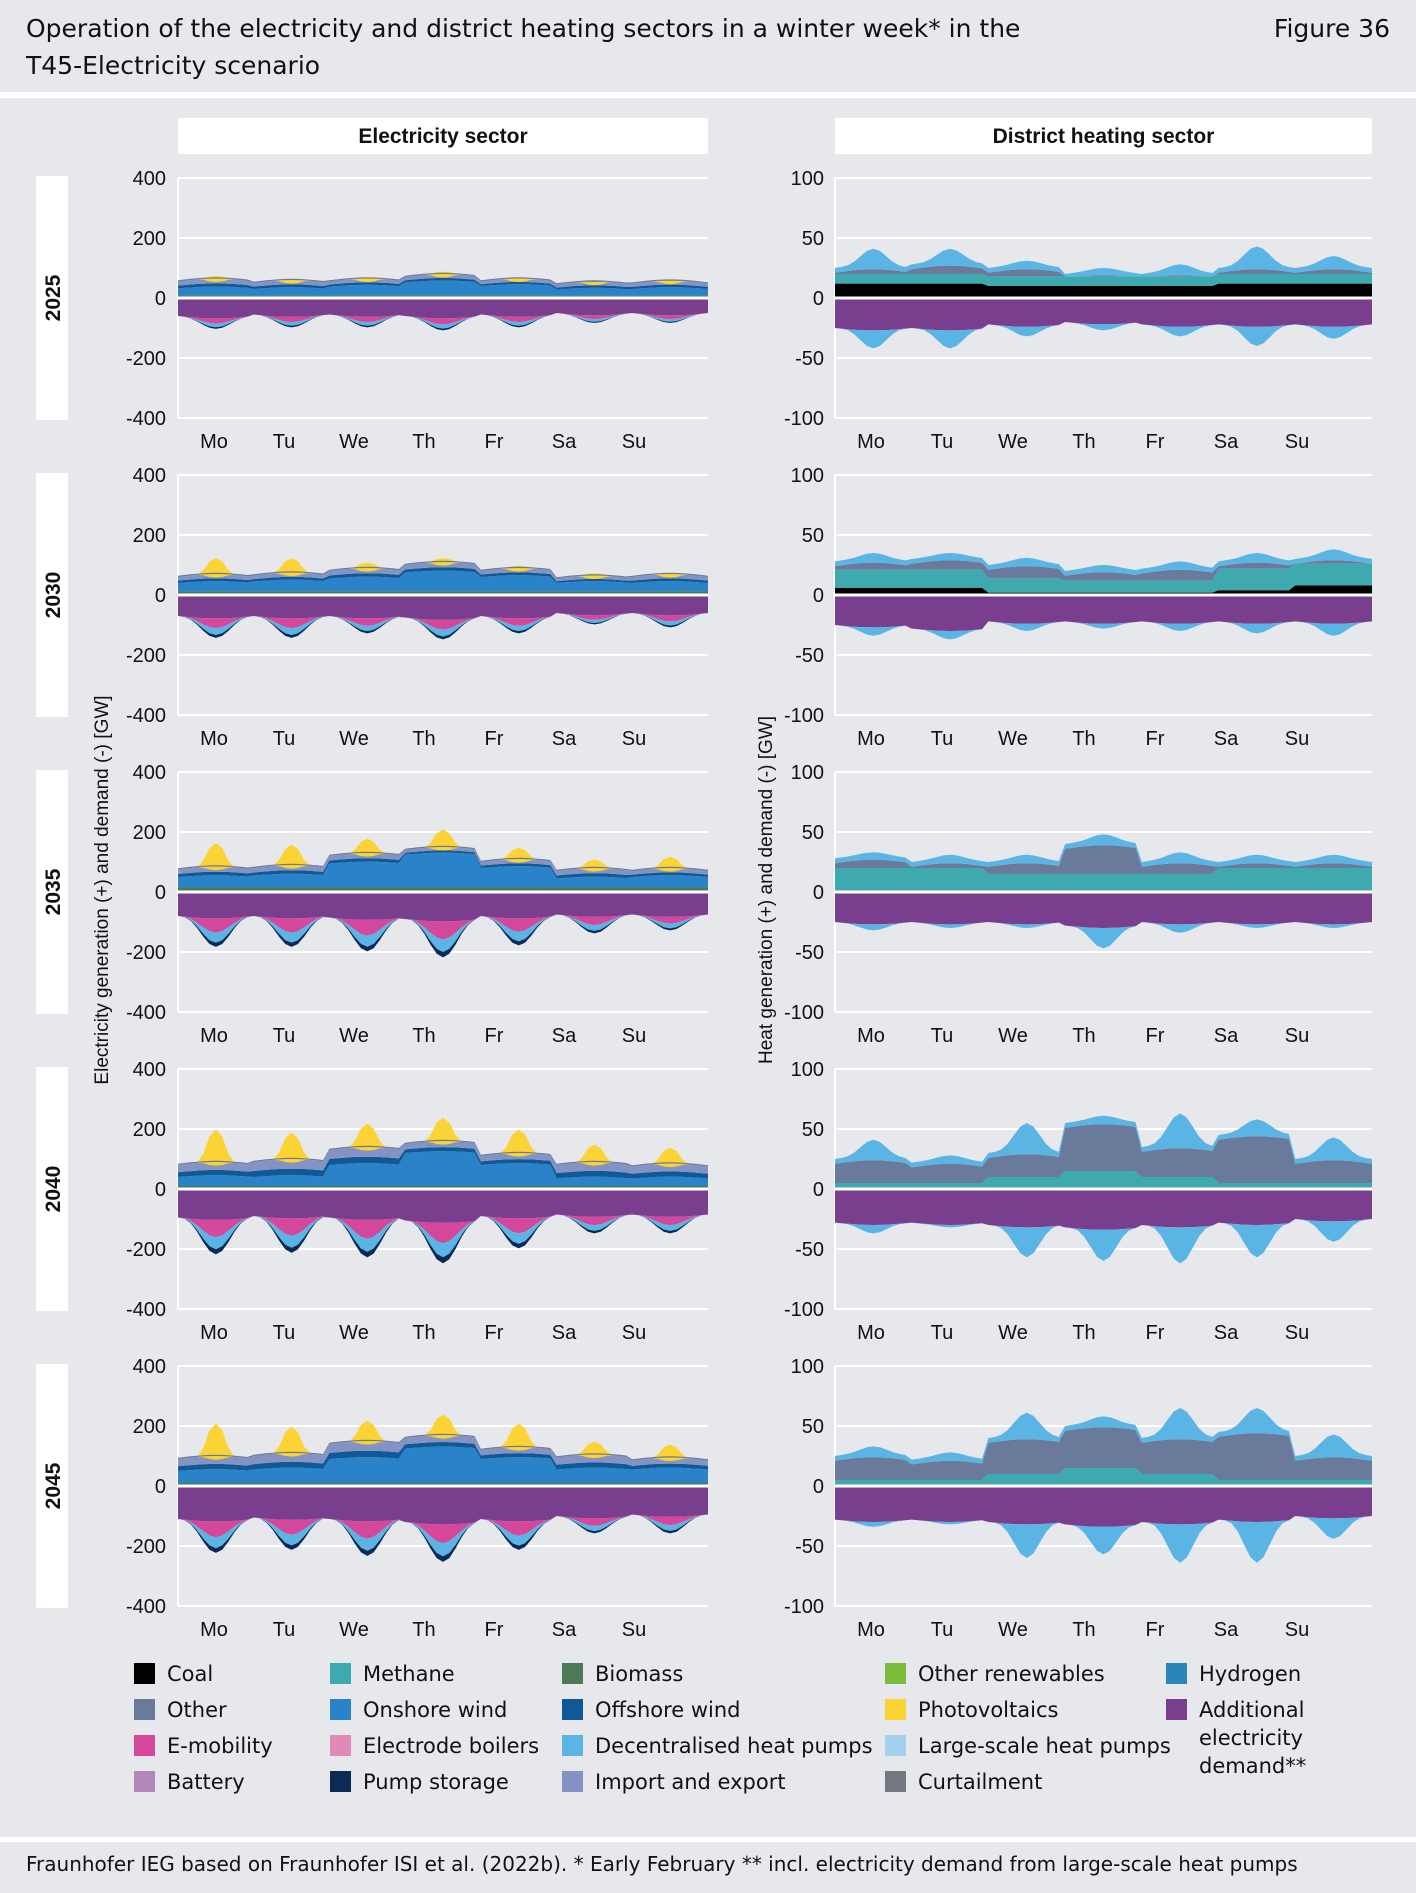 The width and height of the screenshot is (1416, 1893). What do you see at coordinates (734, 1746) in the screenshot?
I see `legend-label: Decentralised heat pumps` at bounding box center [734, 1746].